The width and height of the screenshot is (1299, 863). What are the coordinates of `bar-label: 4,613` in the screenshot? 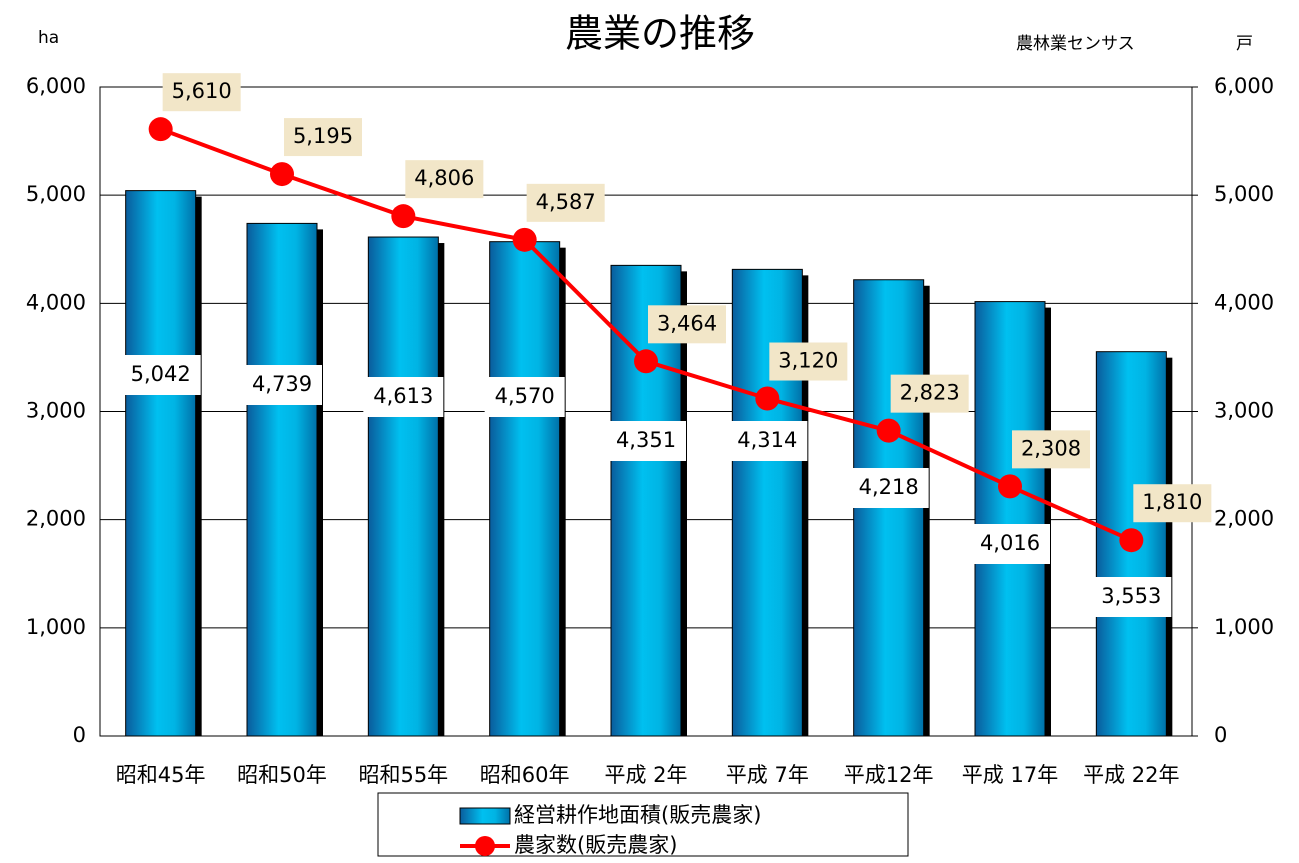 It's located at (403, 396).